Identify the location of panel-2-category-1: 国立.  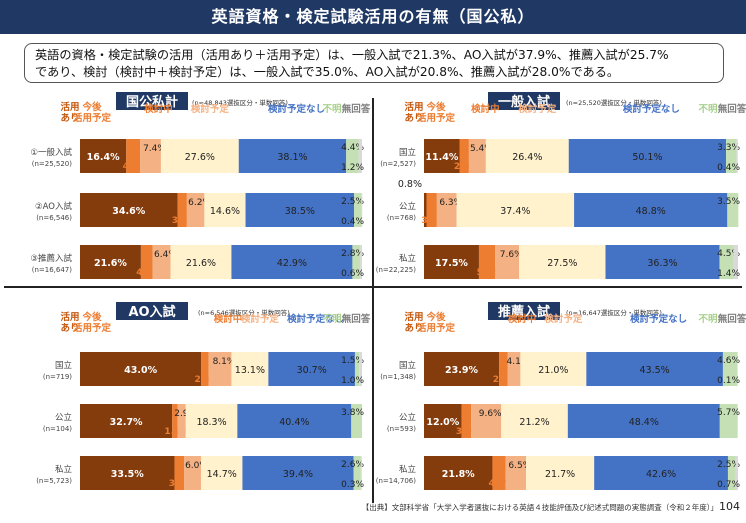
(408, 152).